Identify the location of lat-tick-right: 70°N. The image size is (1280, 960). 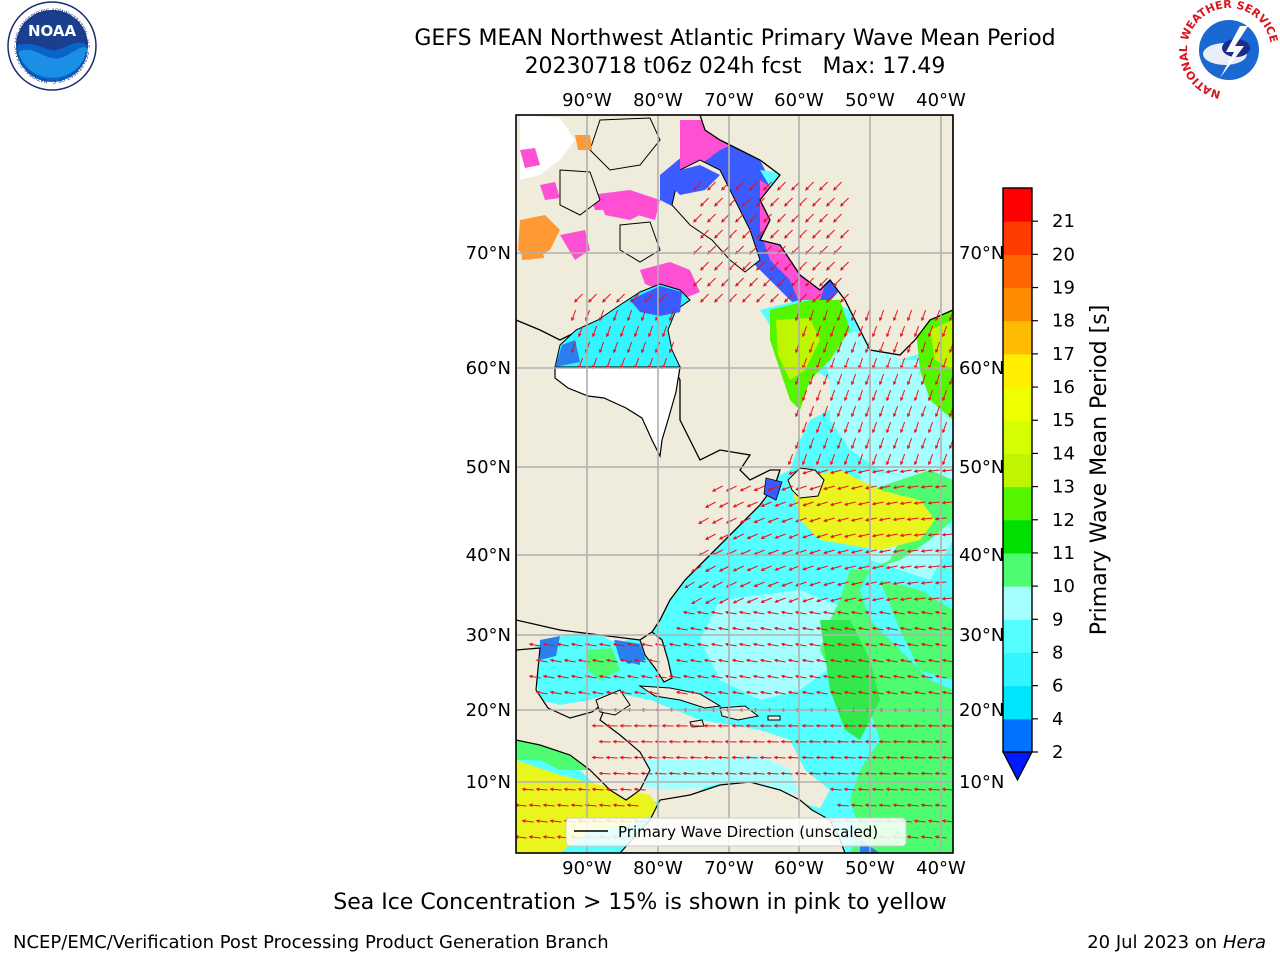
(981, 253).